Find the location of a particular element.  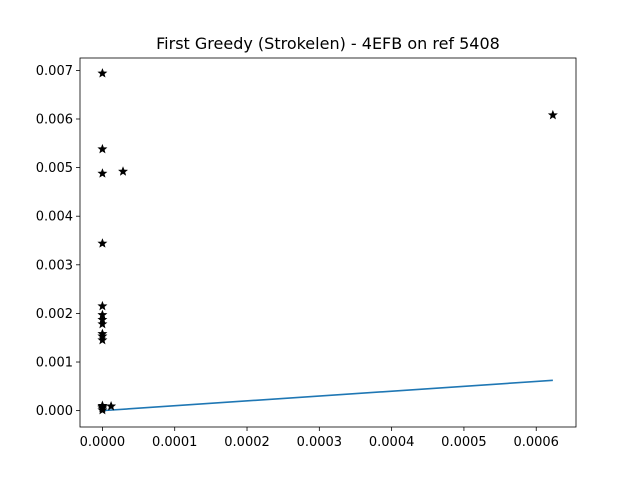

y-tick-label: 0.005 is located at coordinates (54, 168).